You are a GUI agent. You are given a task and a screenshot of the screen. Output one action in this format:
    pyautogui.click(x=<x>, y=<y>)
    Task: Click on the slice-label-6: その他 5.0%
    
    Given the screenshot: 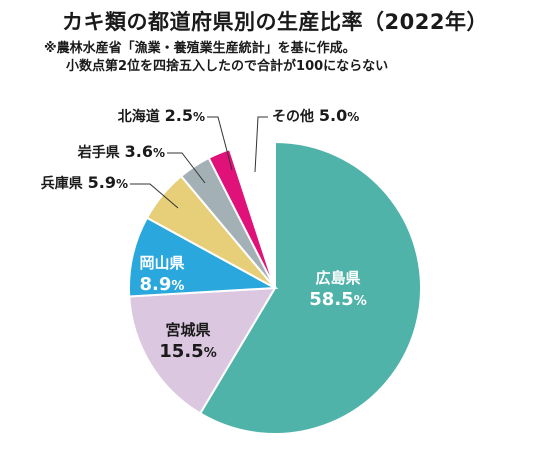 What is the action you would take?
    pyautogui.click(x=315, y=115)
    